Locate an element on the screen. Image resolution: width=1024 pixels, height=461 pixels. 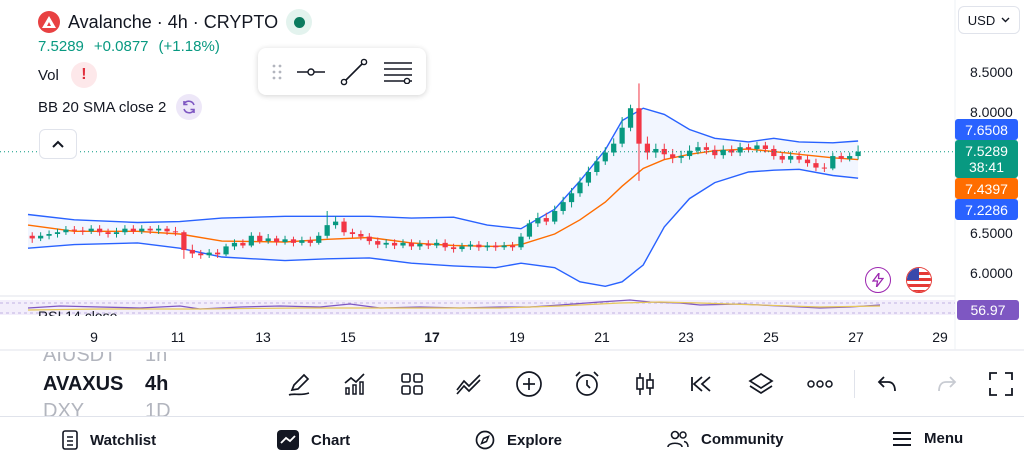
pen-icon is located at coordinates (299, 384).